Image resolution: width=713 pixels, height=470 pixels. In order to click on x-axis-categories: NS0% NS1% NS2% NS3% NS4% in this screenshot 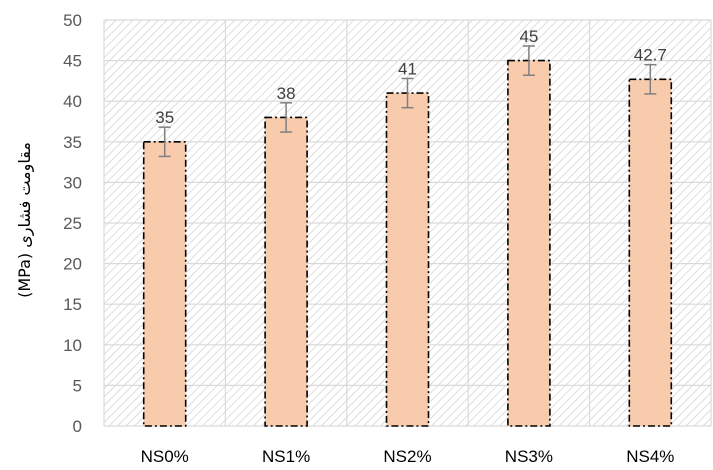, I will do `click(408, 456)`.